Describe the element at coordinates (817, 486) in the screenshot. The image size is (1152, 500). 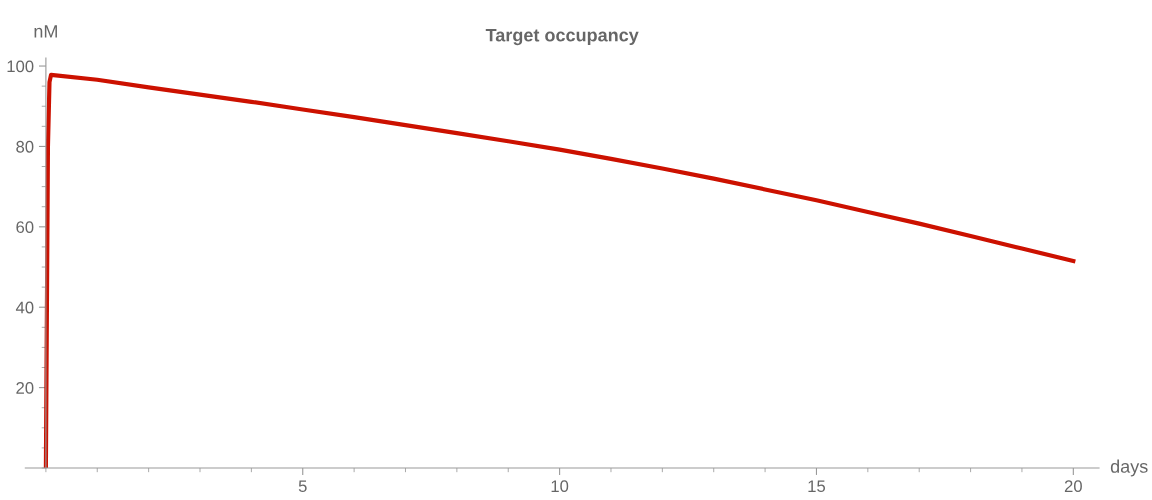
I see `x-tick-label: 15` at that location.